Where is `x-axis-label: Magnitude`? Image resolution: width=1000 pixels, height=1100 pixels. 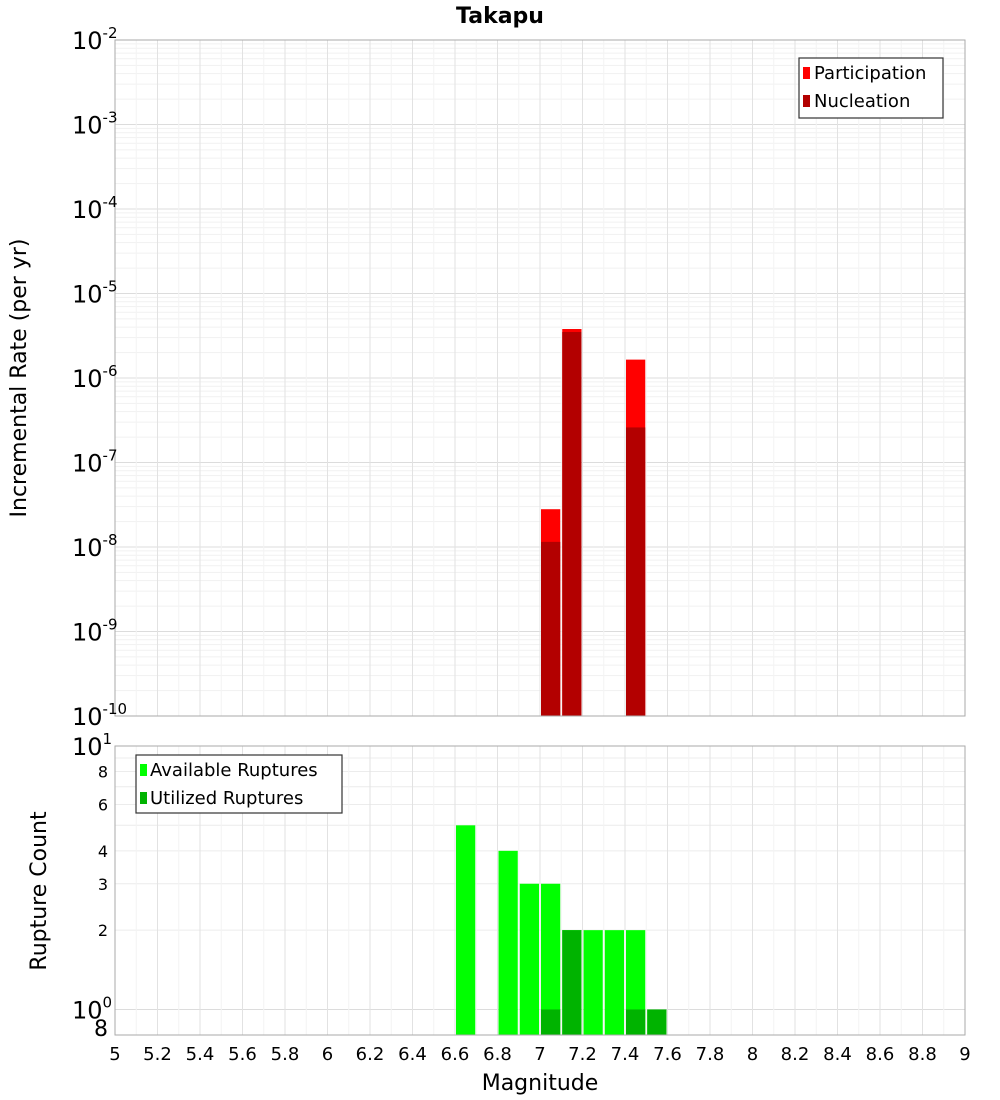
x-axis-label: Magnitude is located at coordinates (540, 1083).